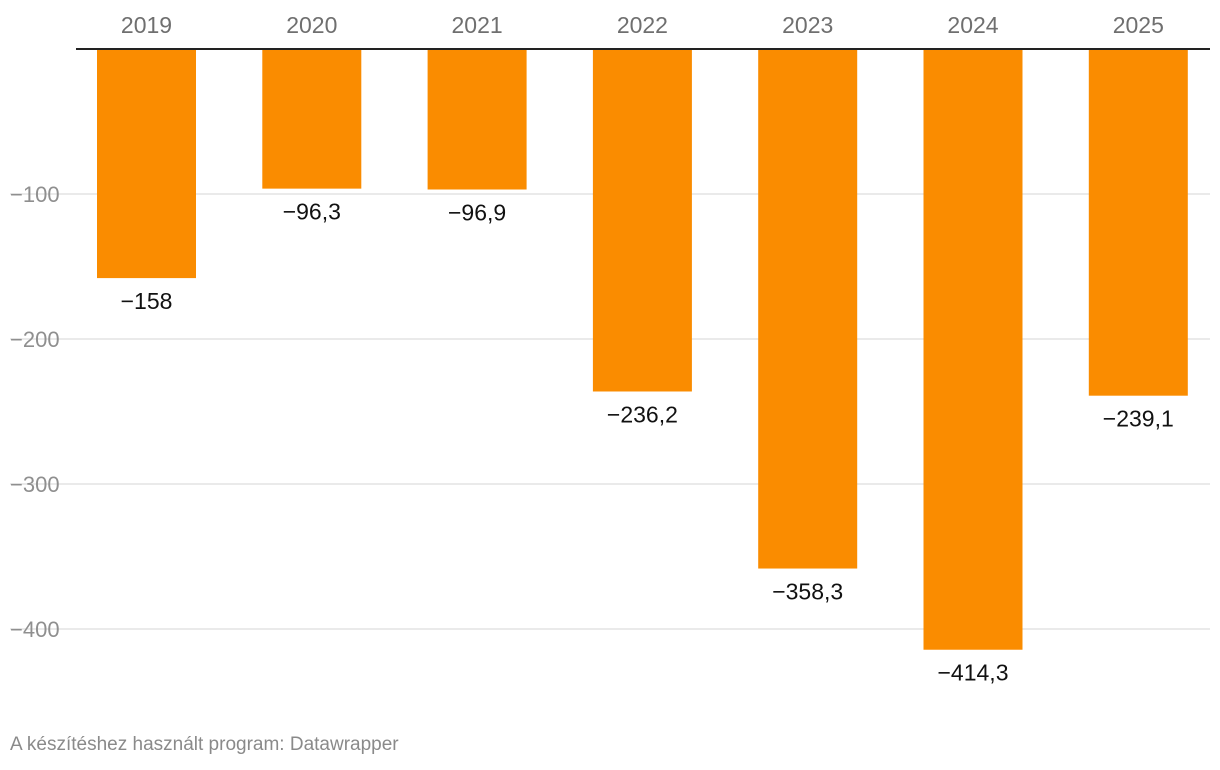 The width and height of the screenshot is (1220, 770). I want to click on value-label: −414,3, so click(973, 673).